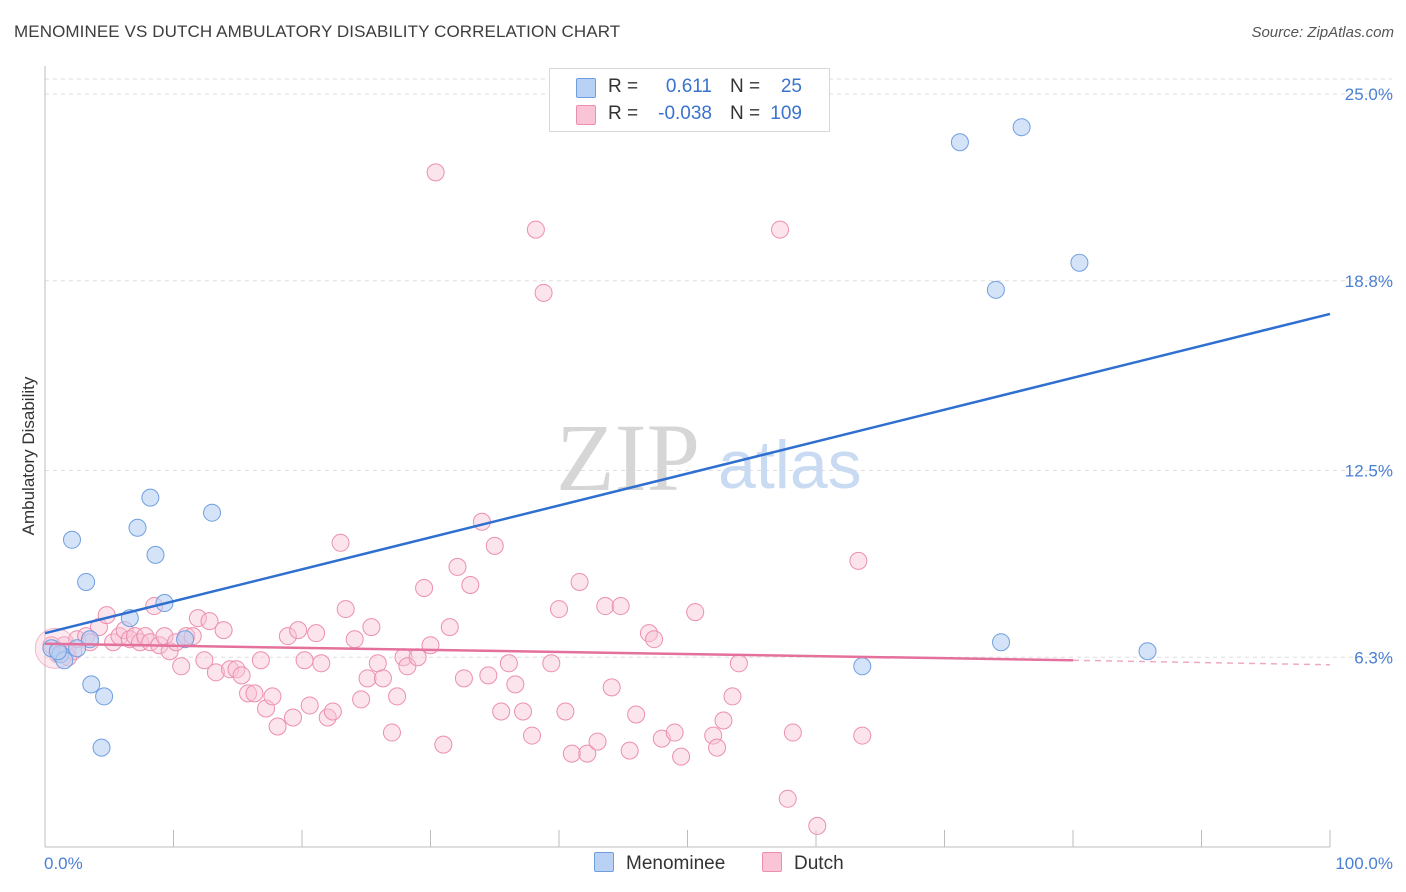 This screenshot has height=892, width=1406. I want to click on legend-r-value: 0.611, so click(688, 86).